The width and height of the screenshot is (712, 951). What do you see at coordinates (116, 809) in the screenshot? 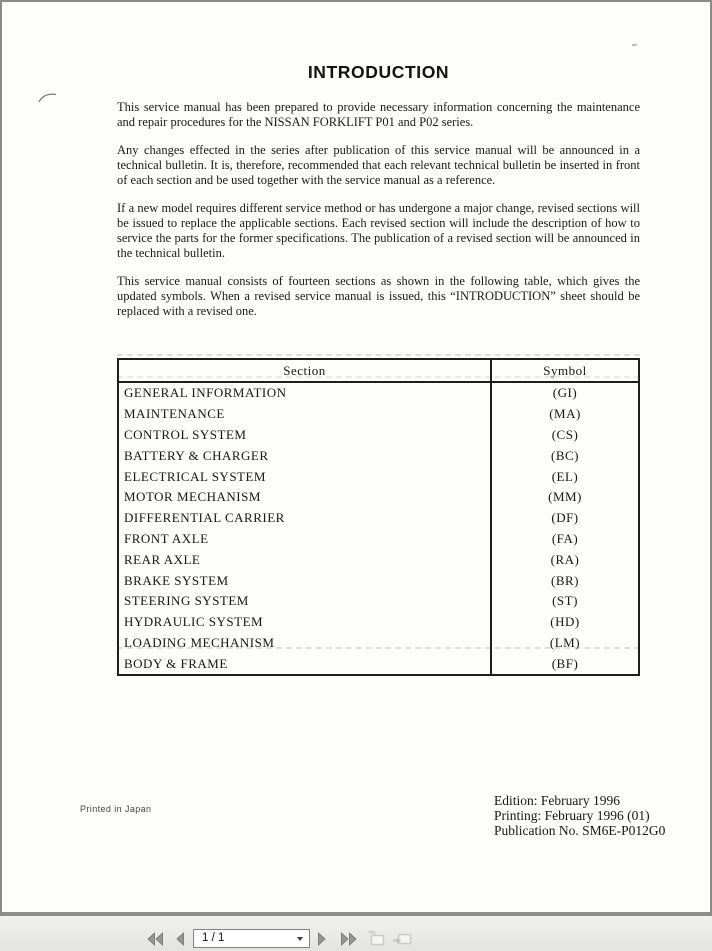
I see `printed-in-japan-note: Printed in Japan` at bounding box center [116, 809].